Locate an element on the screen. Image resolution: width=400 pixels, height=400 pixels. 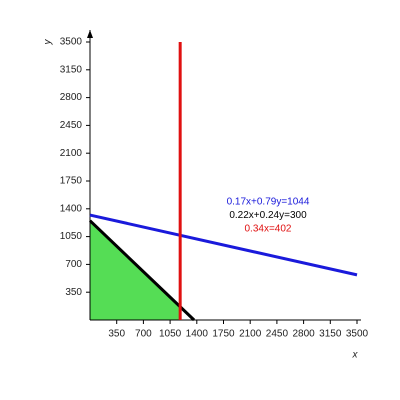
y-tick-label: 2800 is located at coordinates (71, 97).